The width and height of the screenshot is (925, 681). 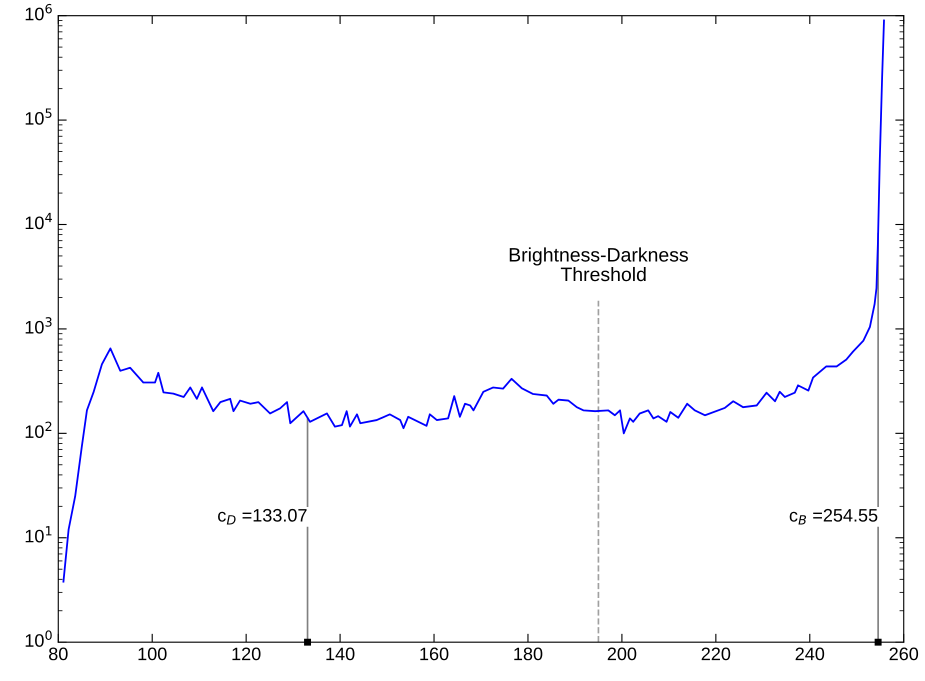 What do you see at coordinates (58, 654) in the screenshot?
I see `x-tick-label: 80` at bounding box center [58, 654].